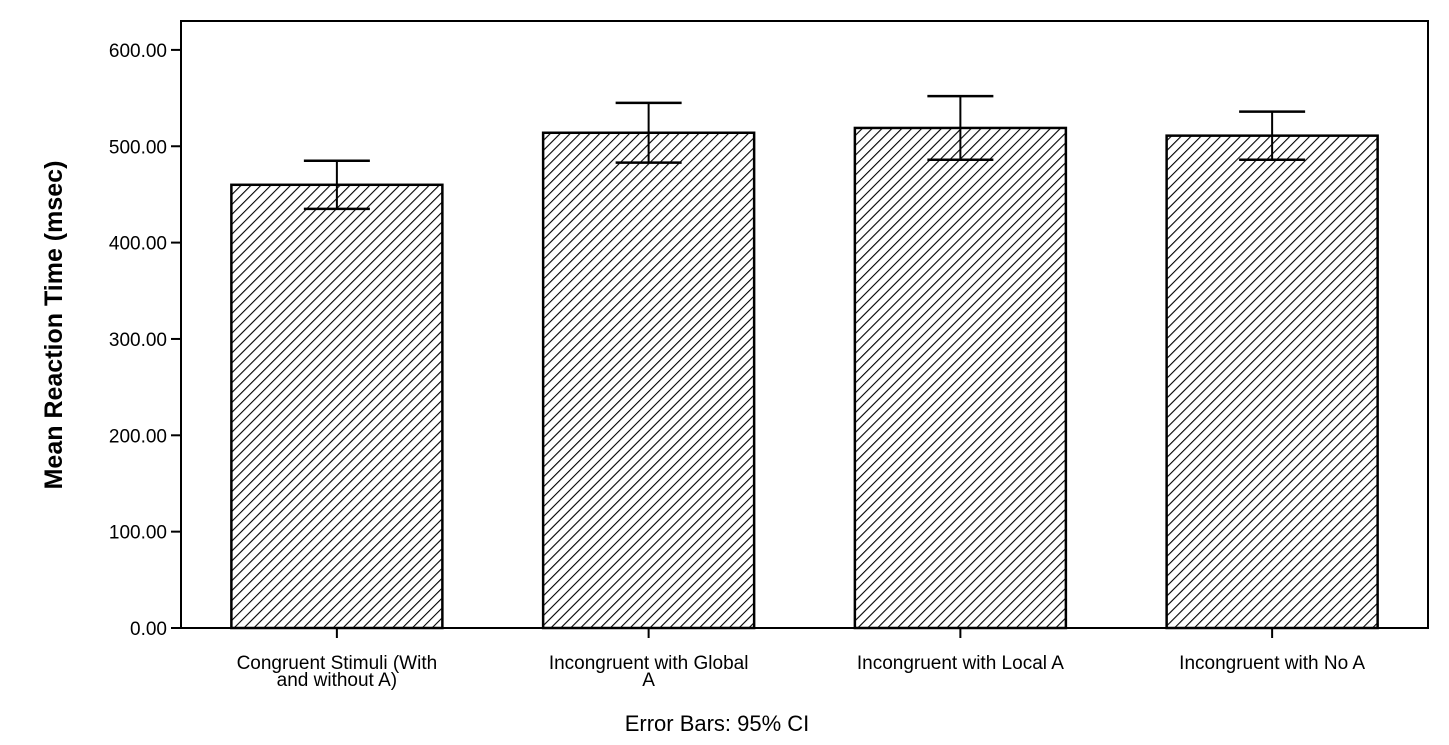 The width and height of the screenshot is (1449, 745). I want to click on x-tick-label: Incongruent with Local A, so click(960, 663).